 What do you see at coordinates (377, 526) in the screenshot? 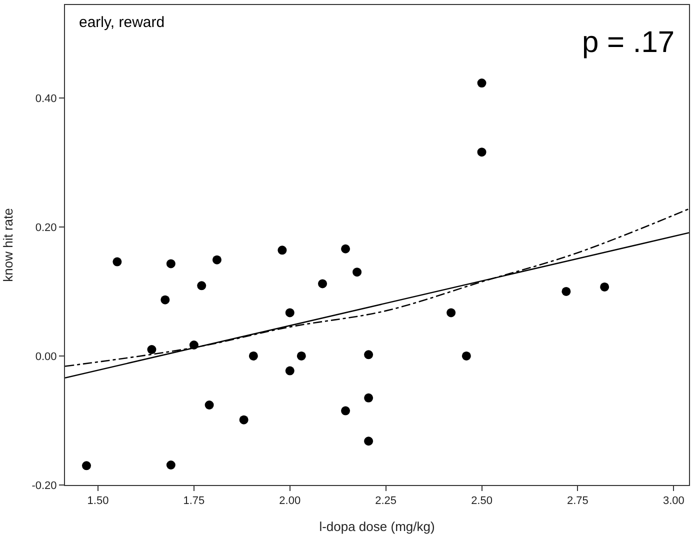
I see `x-axis-title: l-dopa dose (mg/kg)` at bounding box center [377, 526].